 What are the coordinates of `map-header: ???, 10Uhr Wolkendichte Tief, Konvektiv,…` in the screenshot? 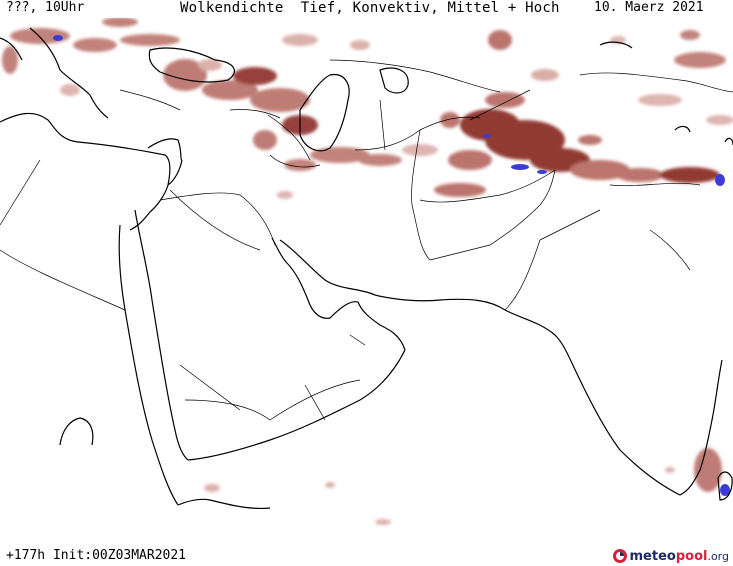 It's located at (366, 9).